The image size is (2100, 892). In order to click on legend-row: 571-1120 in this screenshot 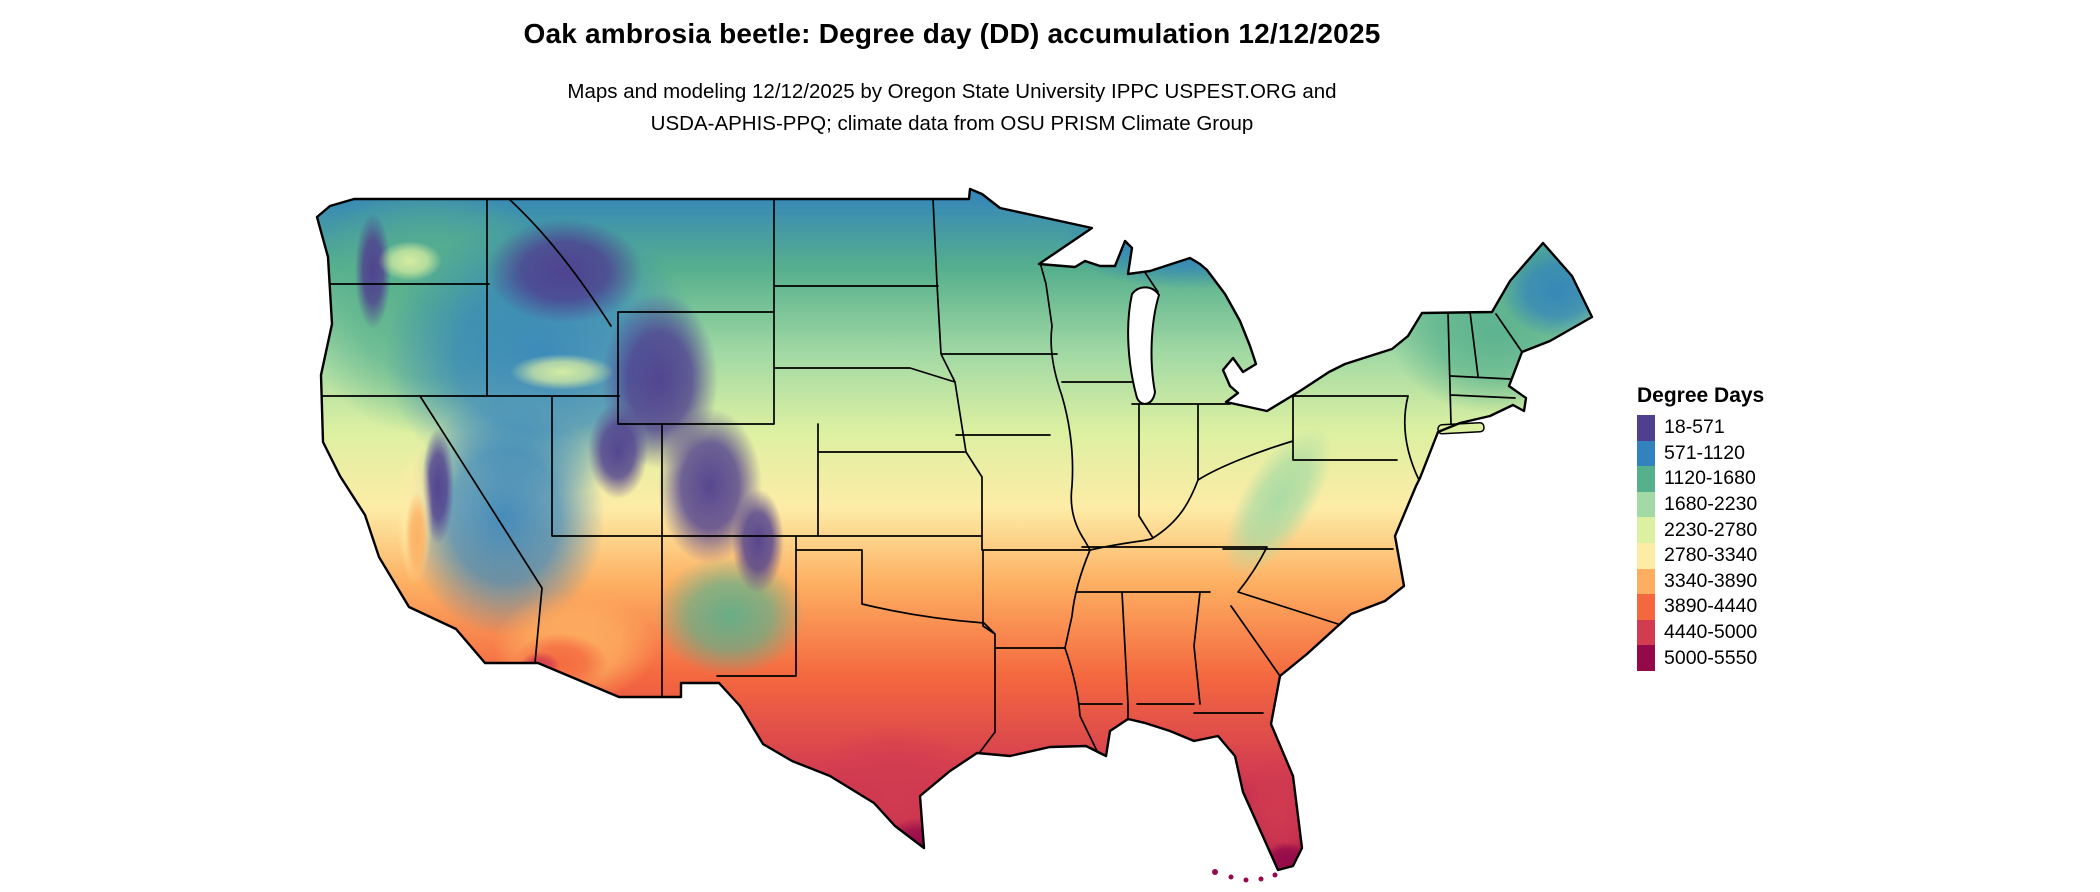, I will do `click(1700, 453)`.